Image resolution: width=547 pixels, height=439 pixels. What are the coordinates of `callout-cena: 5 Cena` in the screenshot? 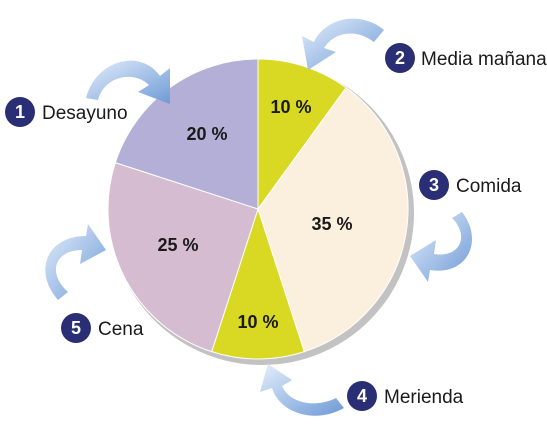 It's located at (102, 328).